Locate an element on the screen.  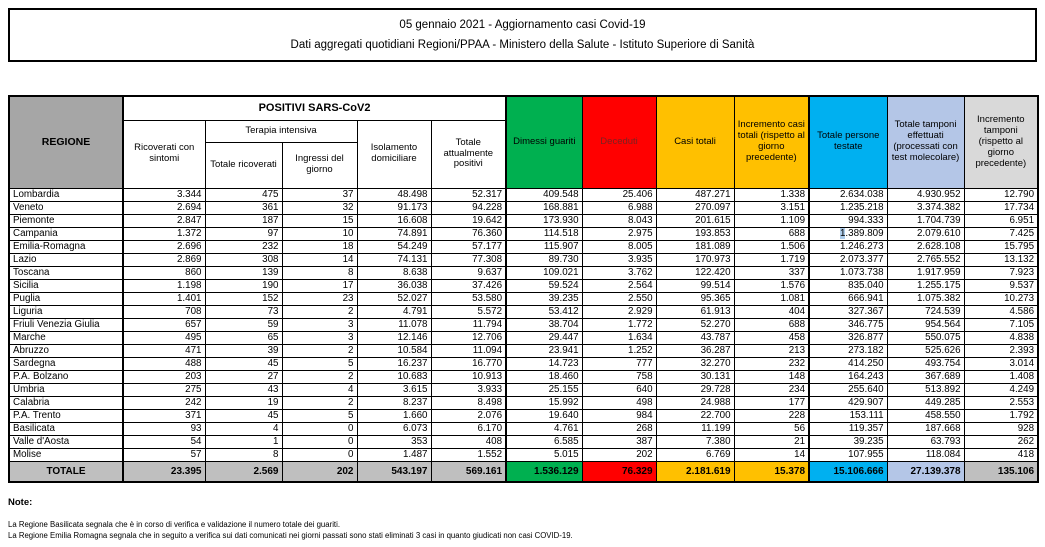
totale-cell: 569.161 is located at coordinates (468, 471).